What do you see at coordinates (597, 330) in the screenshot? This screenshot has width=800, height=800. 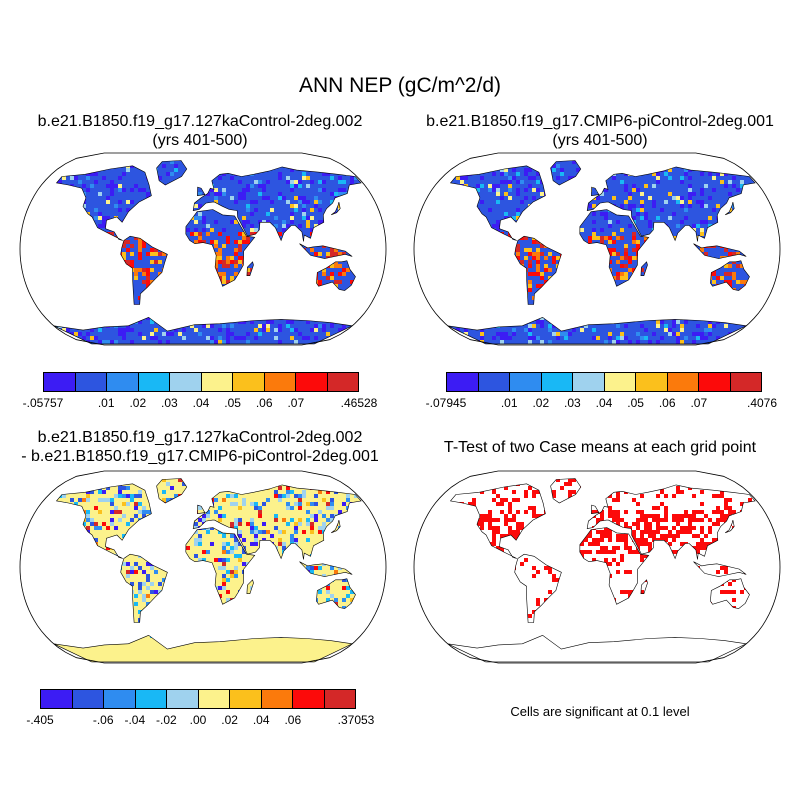 I see `land-antarctica` at bounding box center [597, 330].